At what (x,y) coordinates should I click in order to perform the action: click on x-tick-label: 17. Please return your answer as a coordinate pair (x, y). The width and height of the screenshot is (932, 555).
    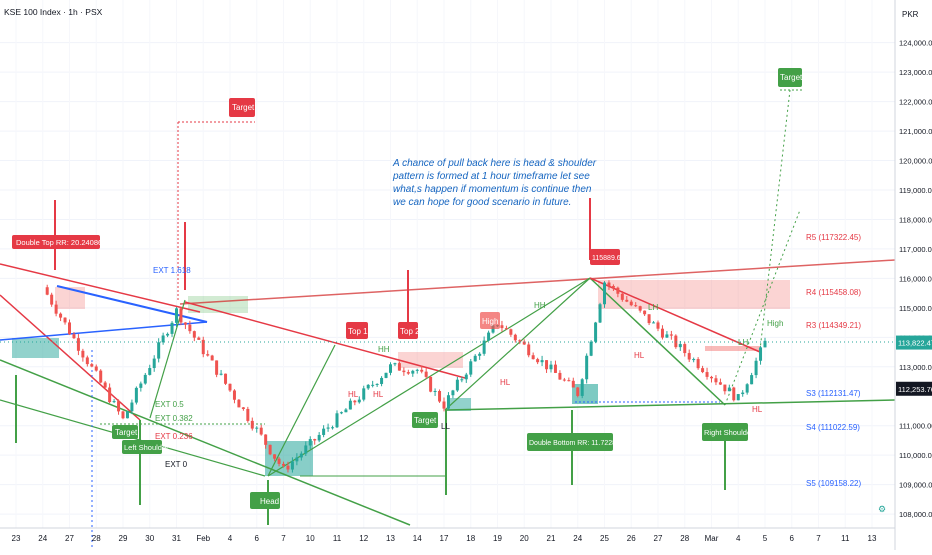
    Looking at the image, I should click on (444, 538).